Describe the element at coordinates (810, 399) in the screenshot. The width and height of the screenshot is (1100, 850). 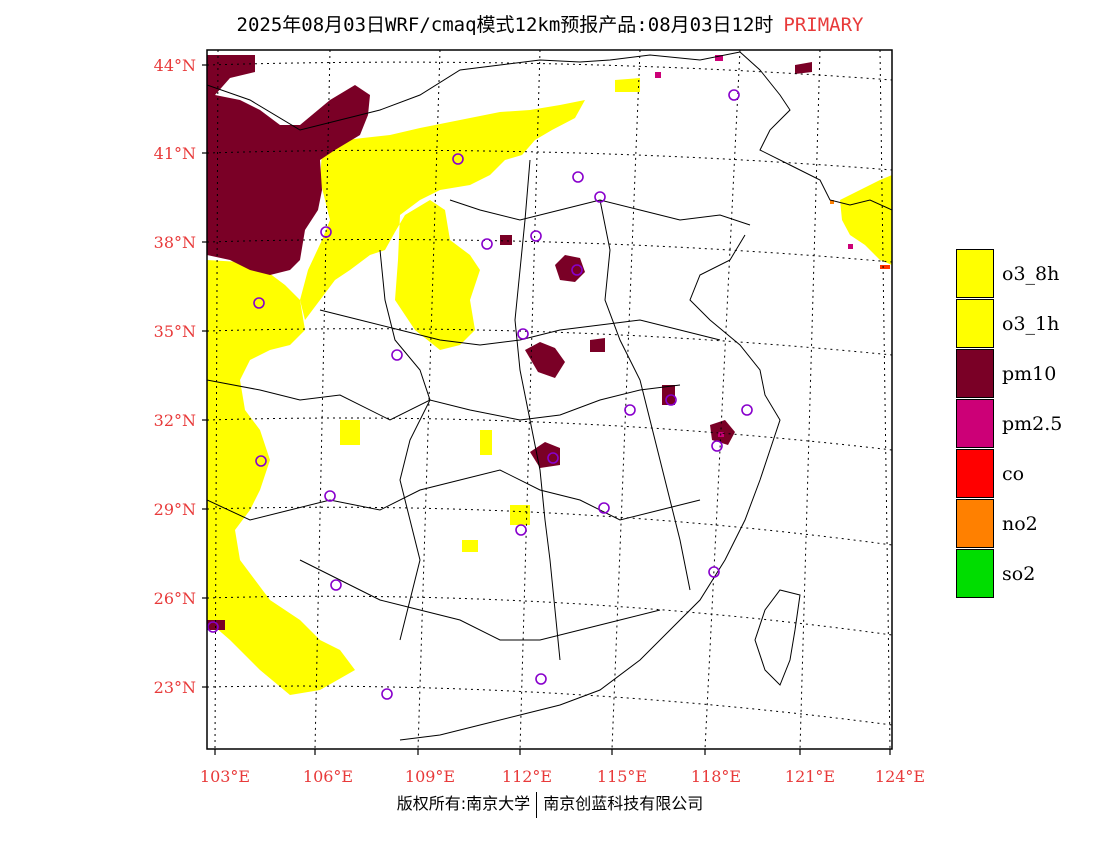
I see `meridian-121e` at that location.